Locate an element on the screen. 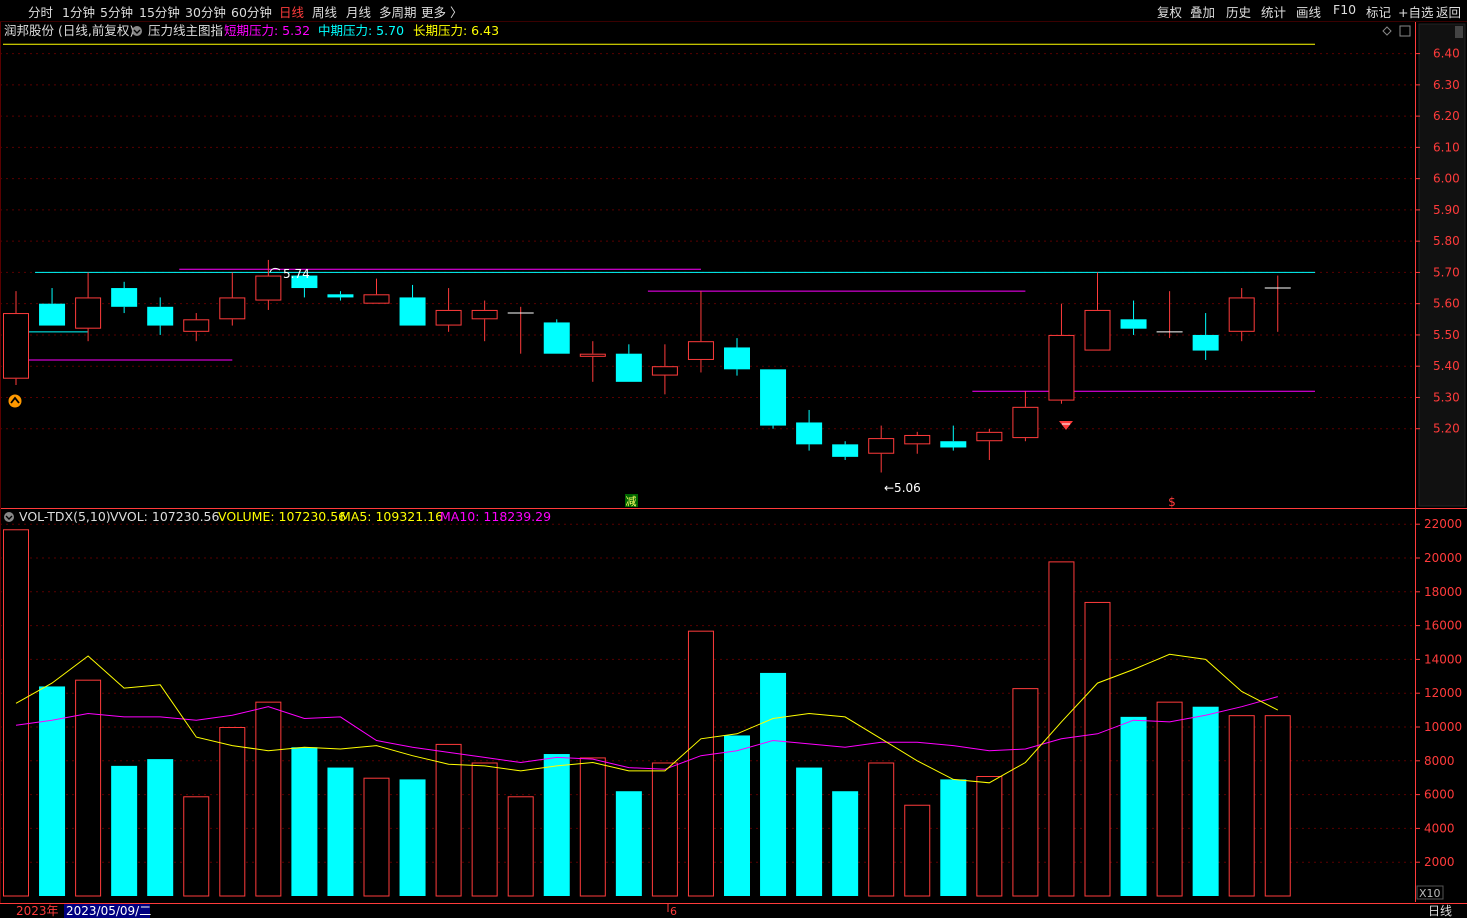  volume-tick-label: 6000 is located at coordinates (1439, 795).